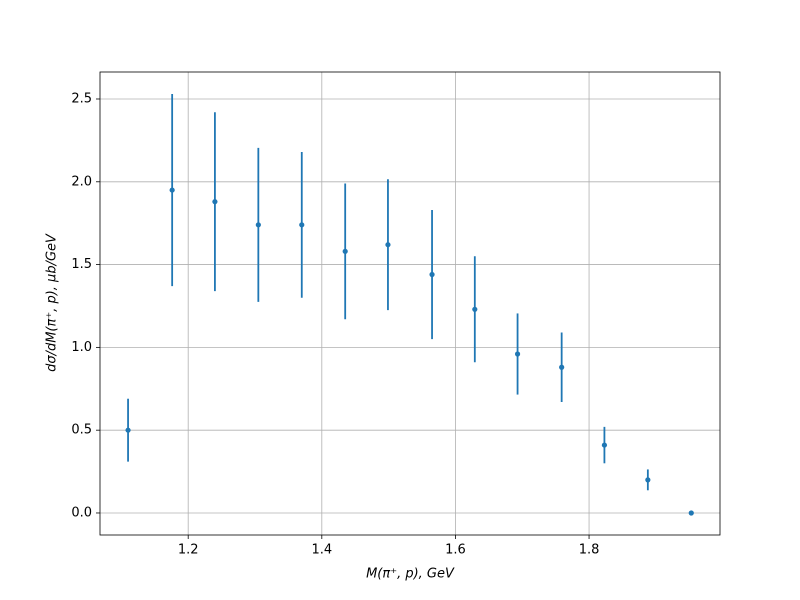 This screenshot has width=800, height=600. What do you see at coordinates (81, 347) in the screenshot?
I see `y-tick-label: 1.0` at bounding box center [81, 347].